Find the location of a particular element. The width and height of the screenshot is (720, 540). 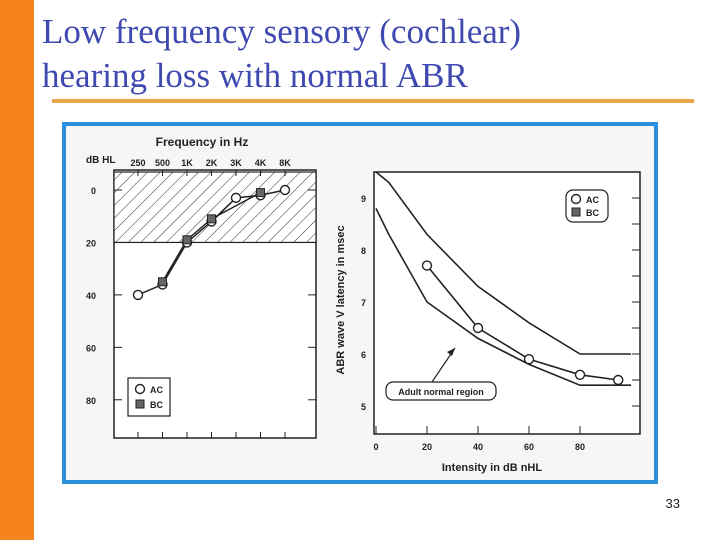

abr-x-tick-label: 80 is located at coordinates (580, 447).